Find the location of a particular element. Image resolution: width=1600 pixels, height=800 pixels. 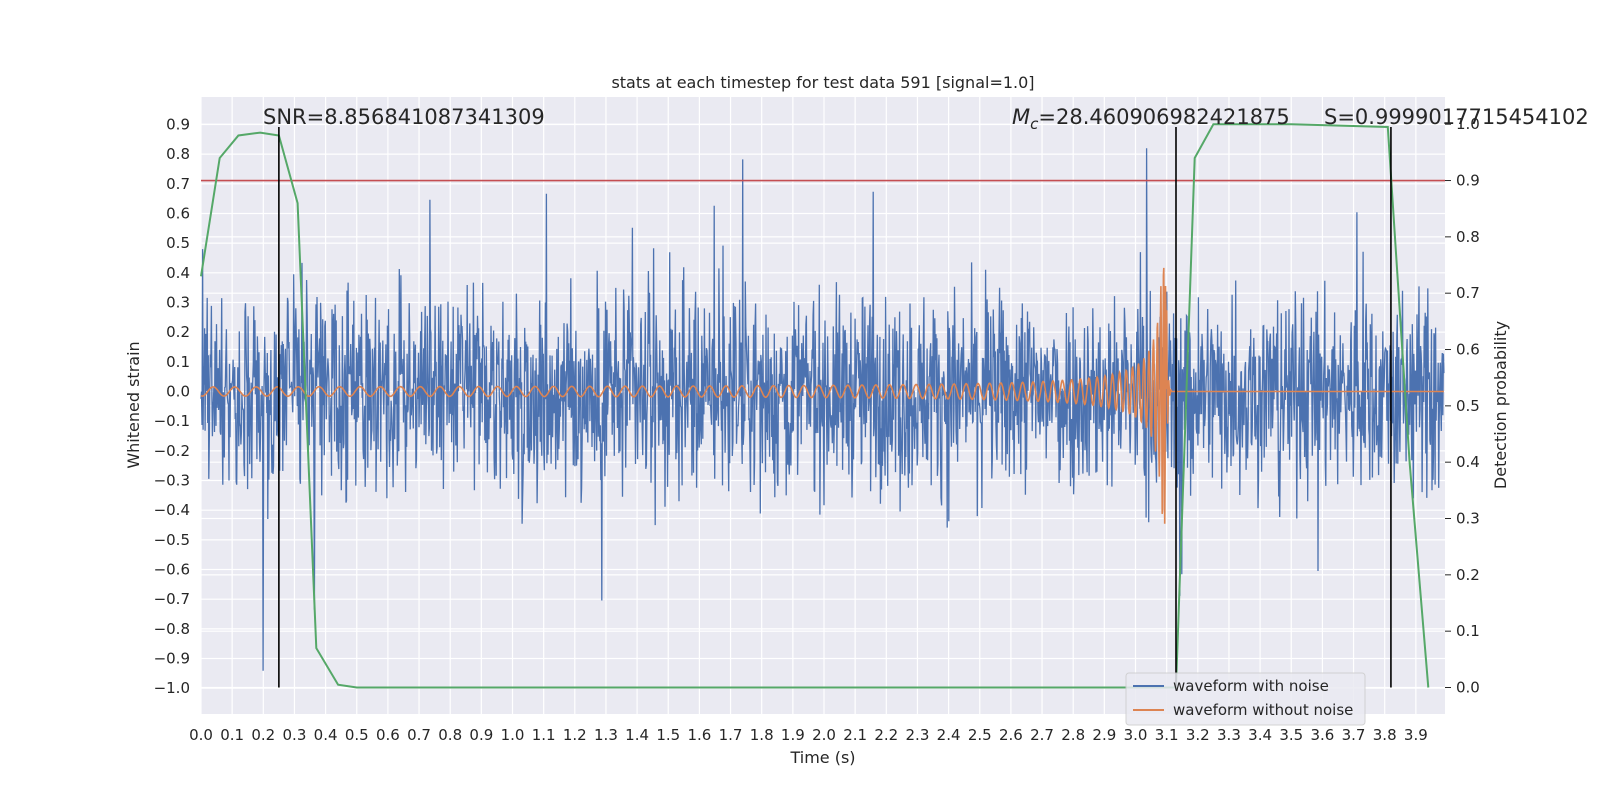

y-tick-label: 0.2 is located at coordinates (178, 332).